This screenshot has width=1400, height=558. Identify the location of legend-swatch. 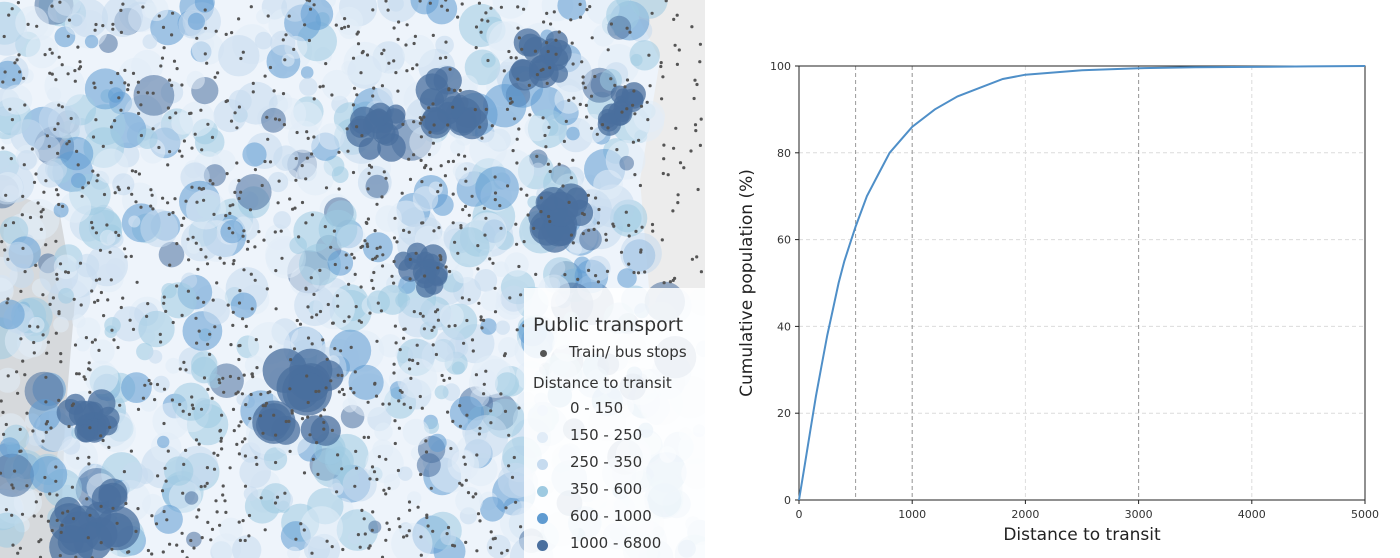
(542, 464).